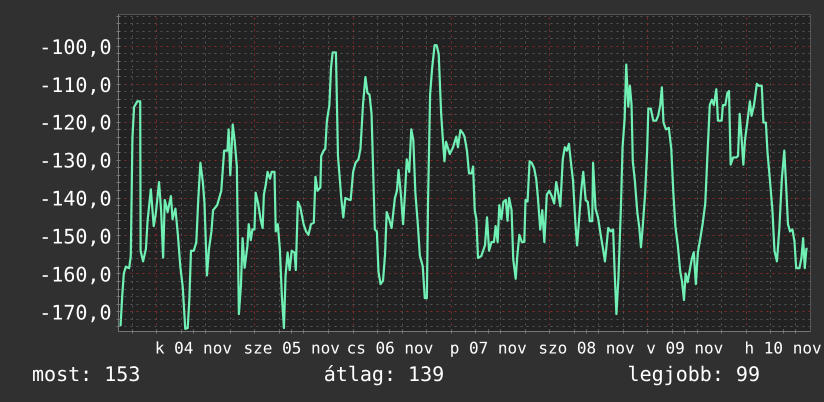  I want to click on y-tick-label: -120,0, so click(75, 122).